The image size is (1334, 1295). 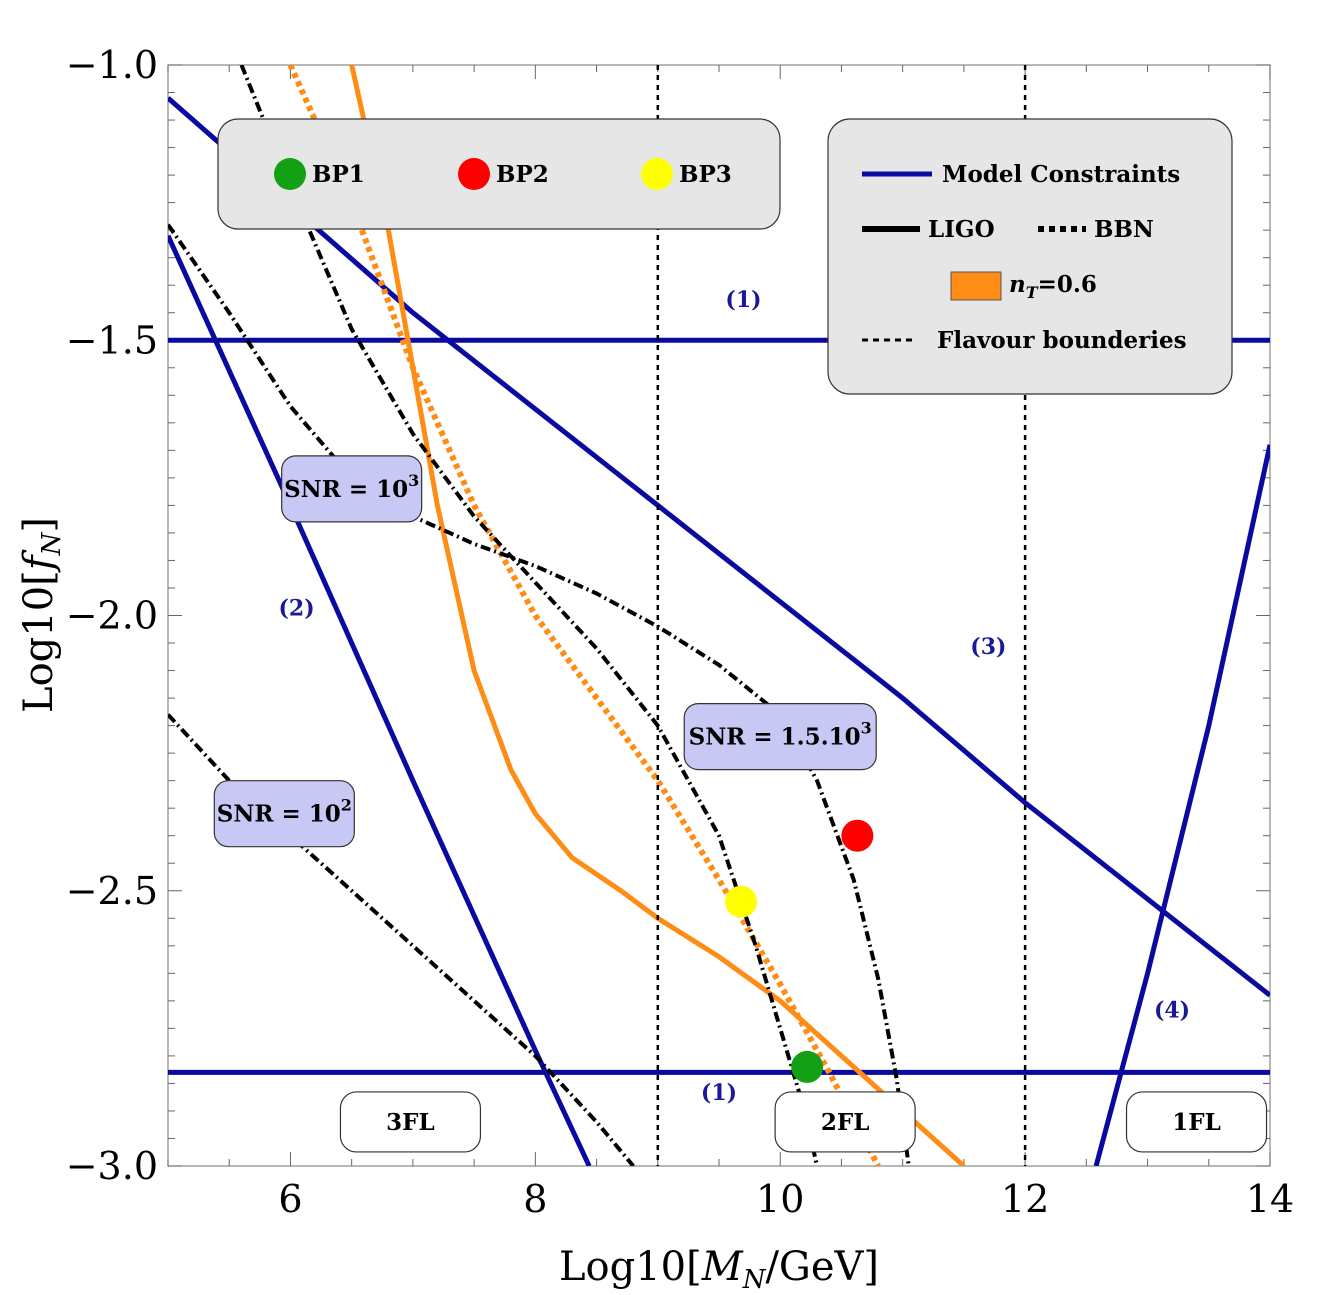 I want to click on legend-swatch-nt, so click(x=976, y=286).